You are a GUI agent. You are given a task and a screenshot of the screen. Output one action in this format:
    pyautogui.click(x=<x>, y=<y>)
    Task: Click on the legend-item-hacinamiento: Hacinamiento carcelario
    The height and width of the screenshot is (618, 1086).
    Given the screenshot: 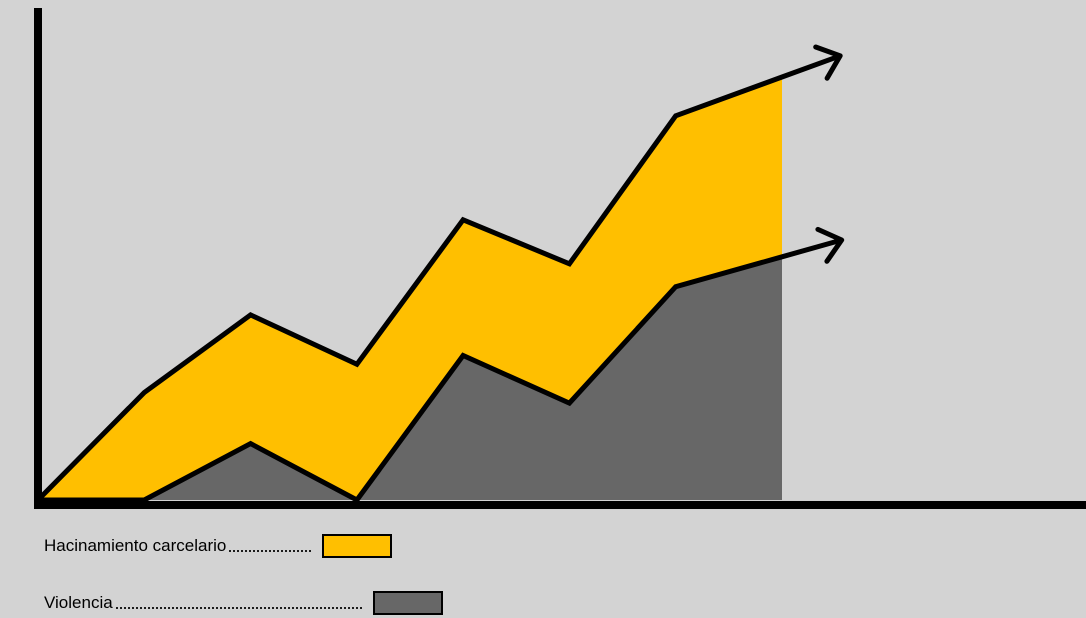 What is the action you would take?
    pyautogui.click(x=218, y=546)
    